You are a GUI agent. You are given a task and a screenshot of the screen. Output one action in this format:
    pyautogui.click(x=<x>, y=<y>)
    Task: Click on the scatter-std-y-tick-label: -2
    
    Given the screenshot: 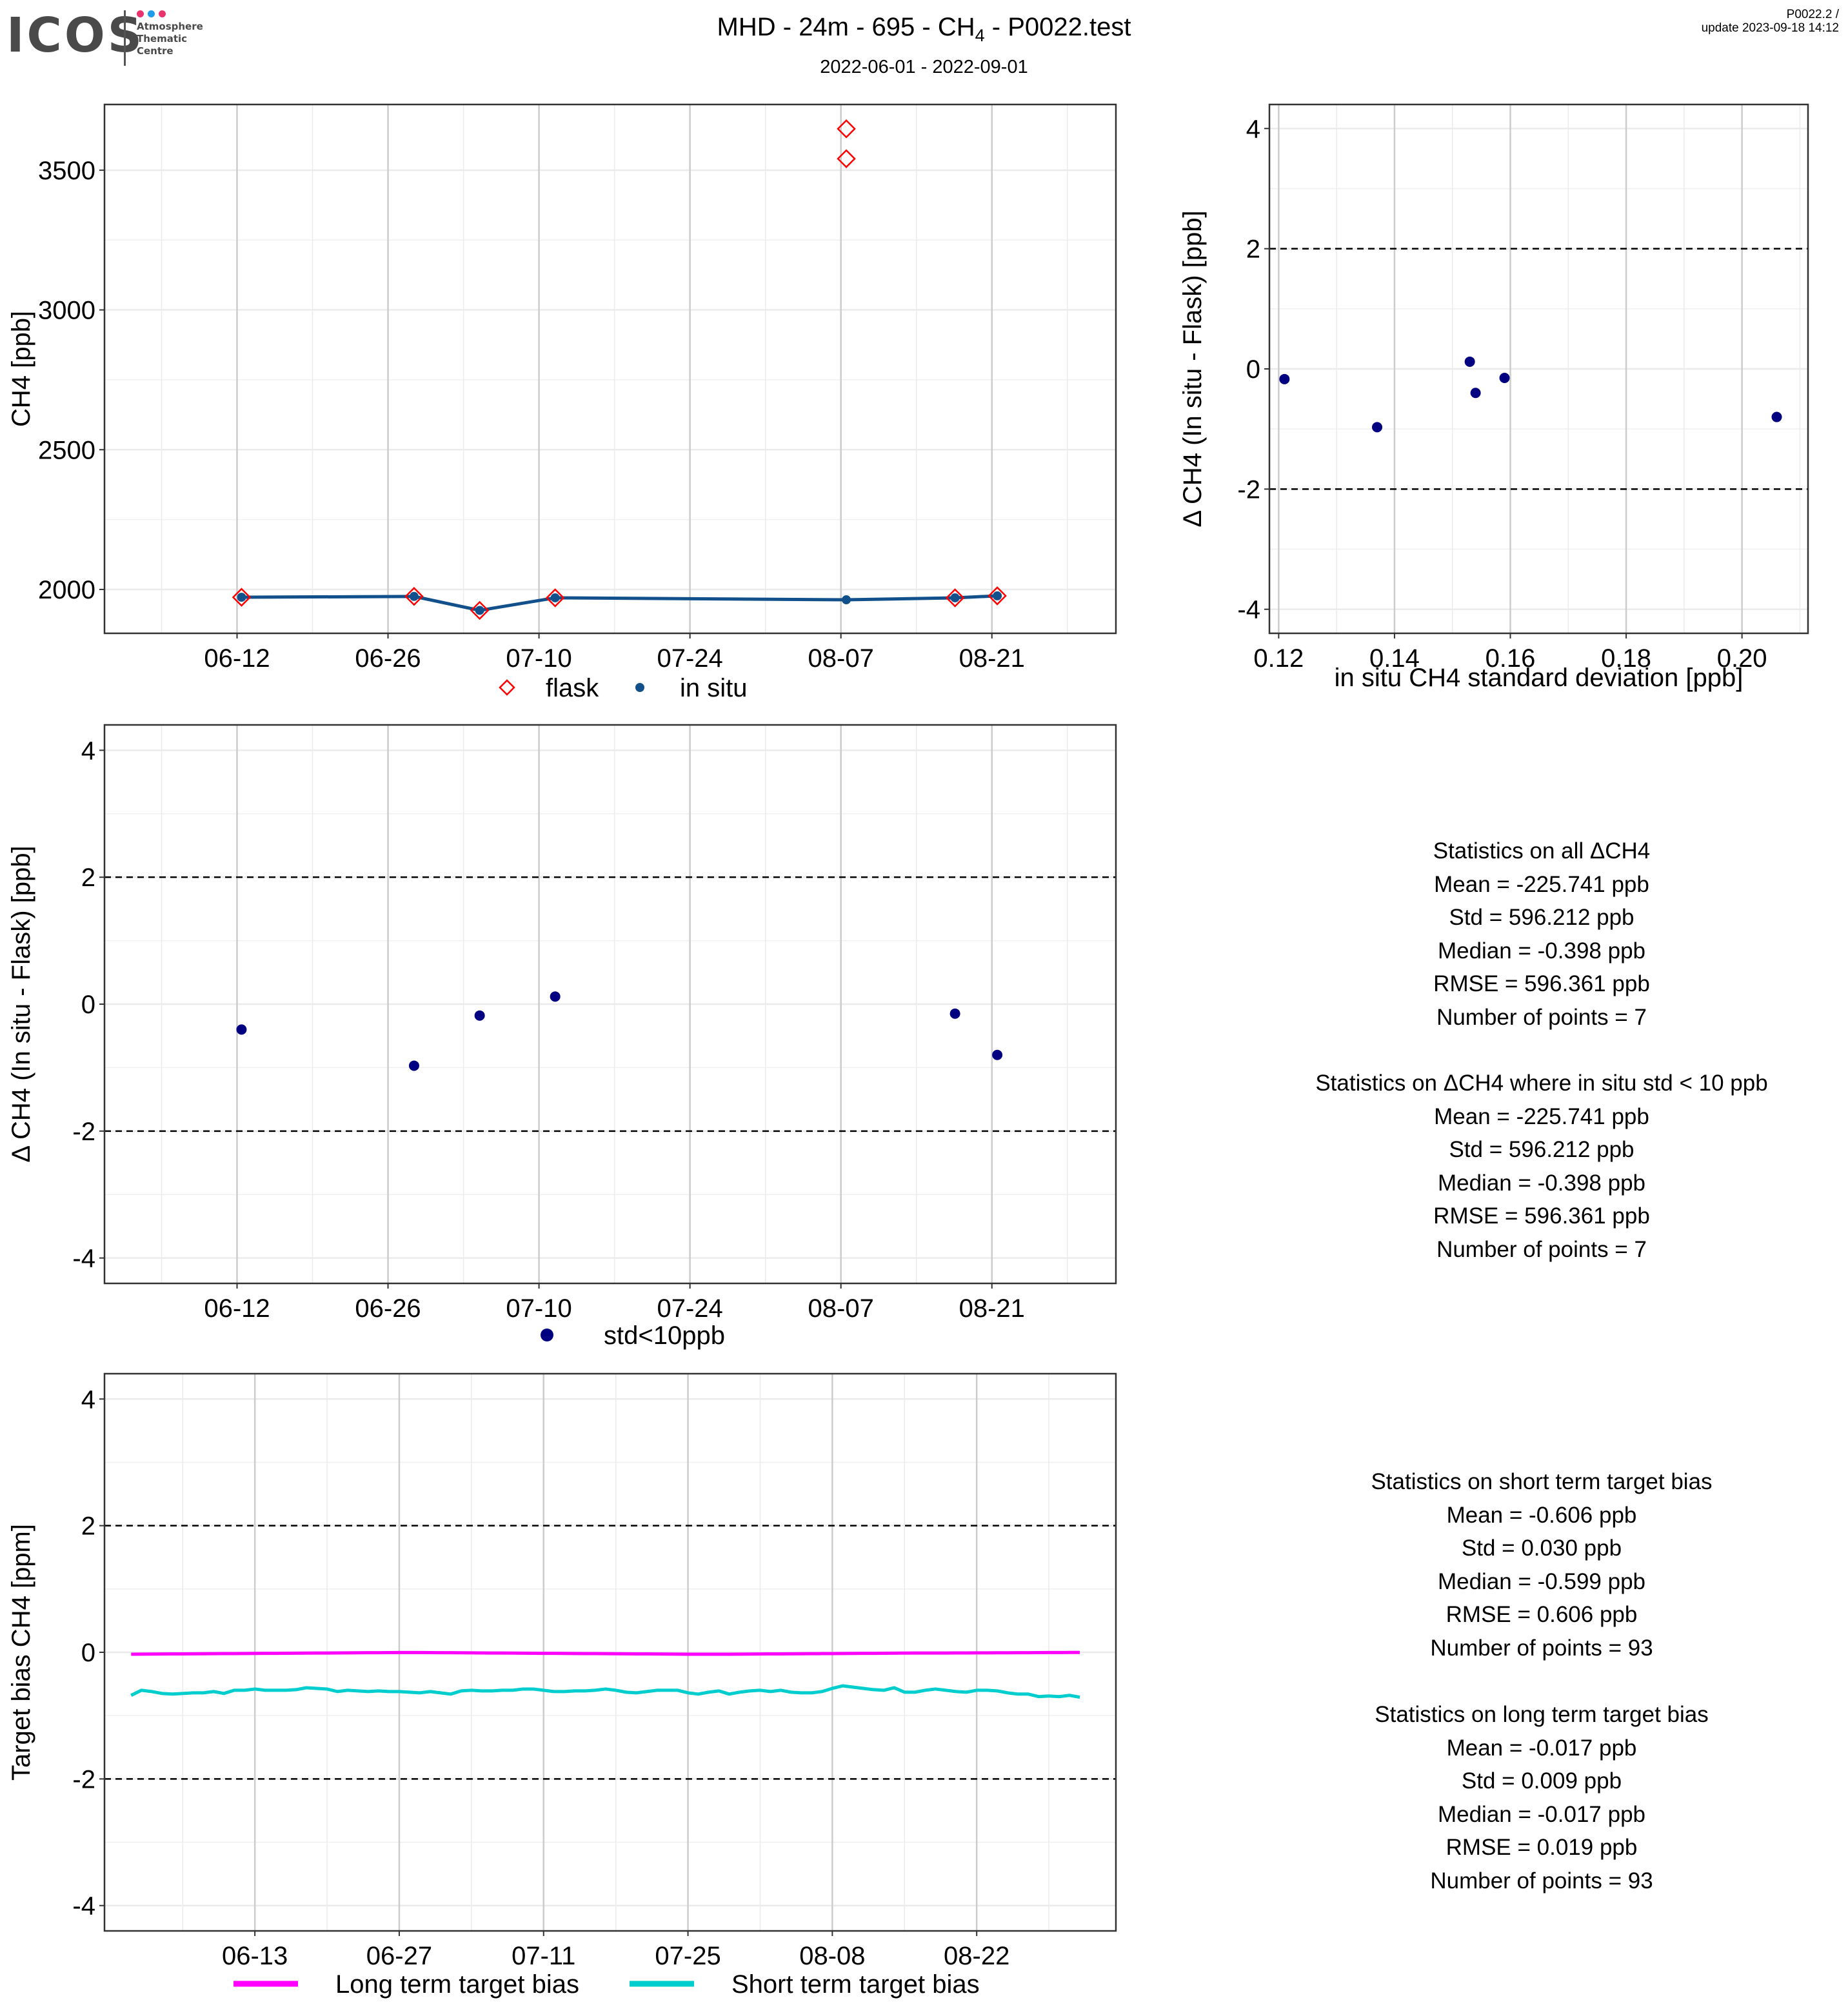 What is the action you would take?
    pyautogui.click(x=1248, y=489)
    